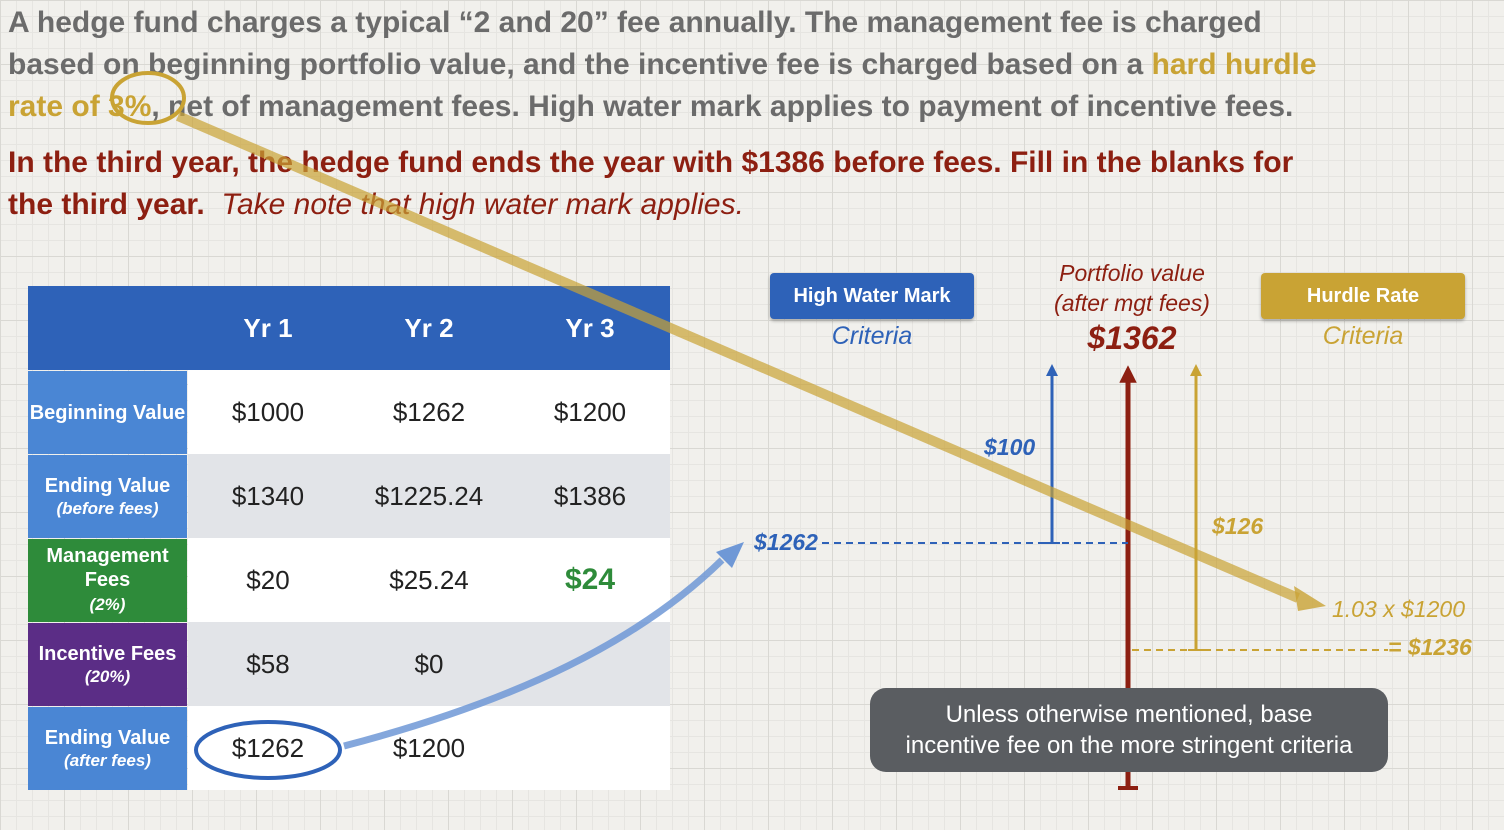 Image resolution: width=1504 pixels, height=830 pixels. I want to click on header-yr2: Yr 2, so click(429, 328).